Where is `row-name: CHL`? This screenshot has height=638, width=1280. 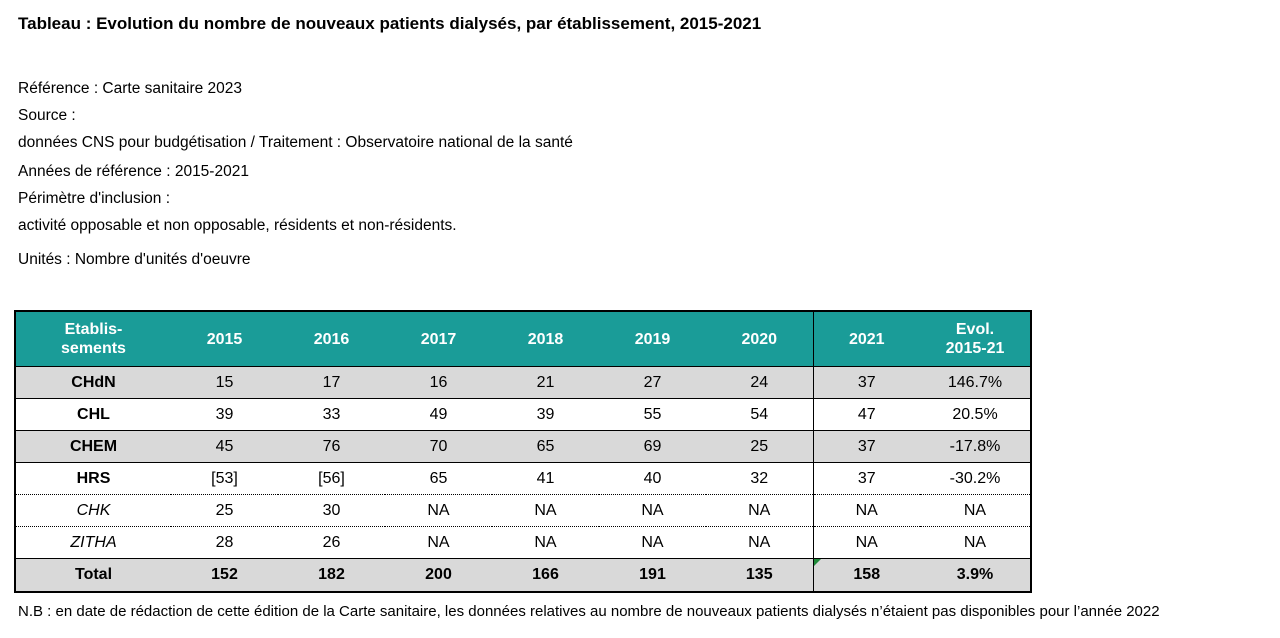
row-name: CHL is located at coordinates (93, 414).